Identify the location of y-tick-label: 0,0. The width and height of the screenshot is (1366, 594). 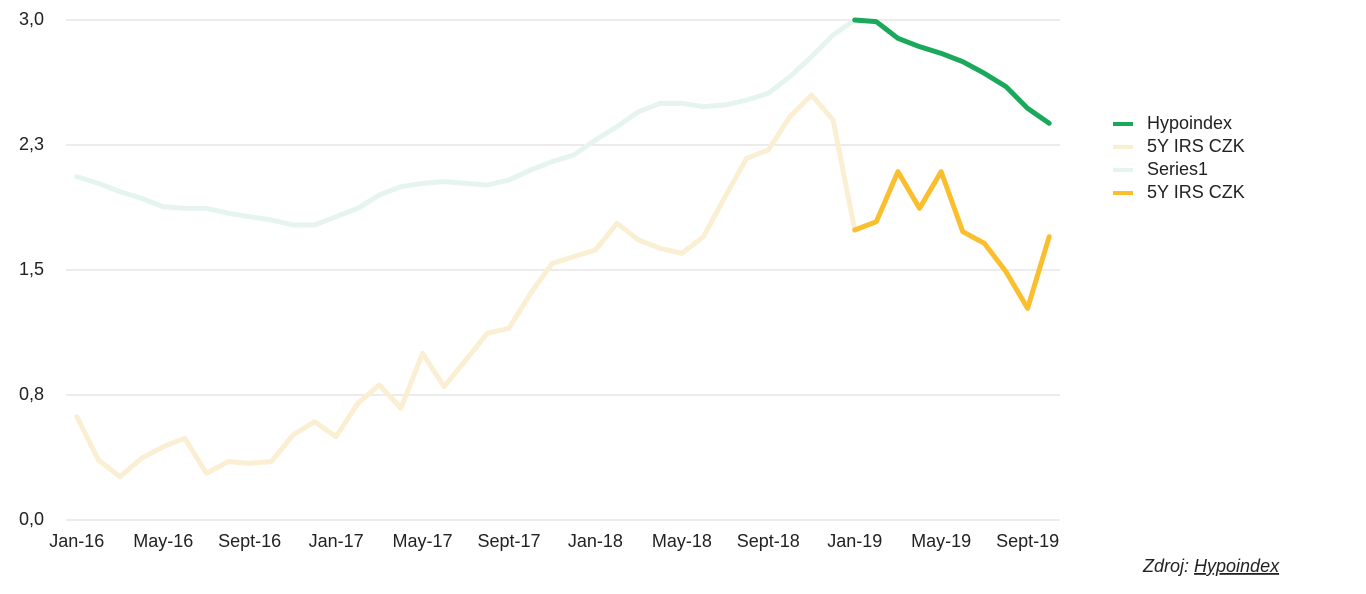
(31, 519).